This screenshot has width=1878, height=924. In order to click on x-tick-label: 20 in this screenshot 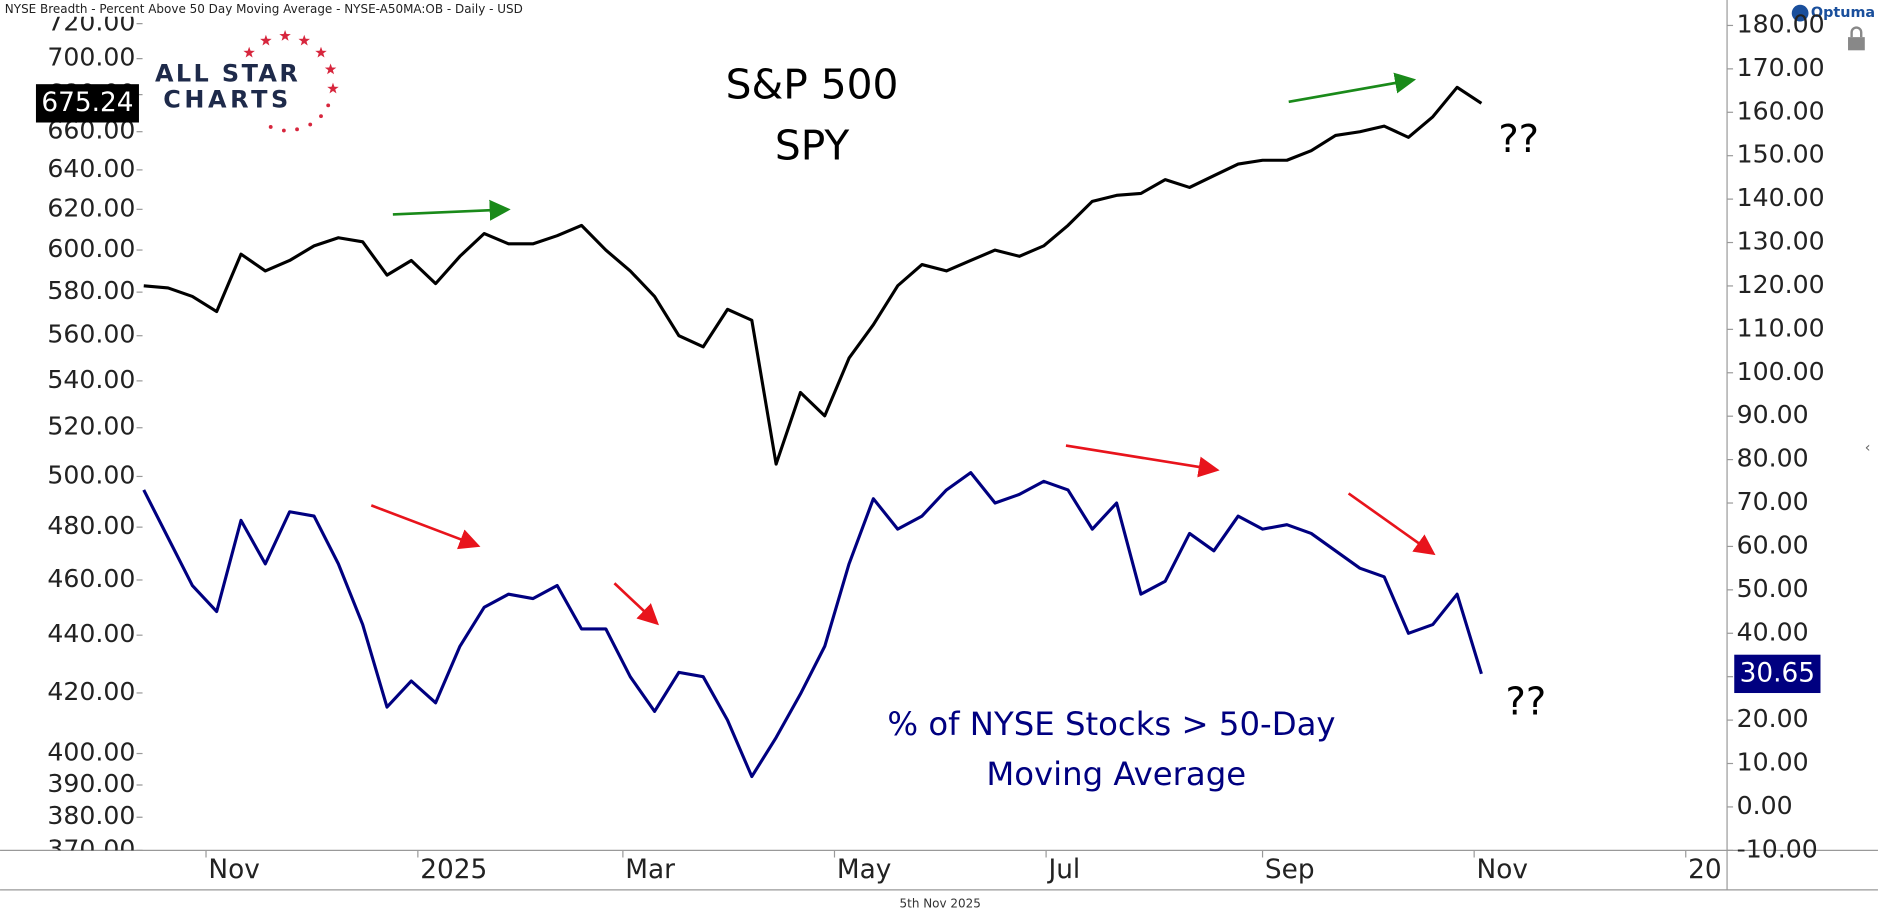, I will do `click(1705, 870)`.